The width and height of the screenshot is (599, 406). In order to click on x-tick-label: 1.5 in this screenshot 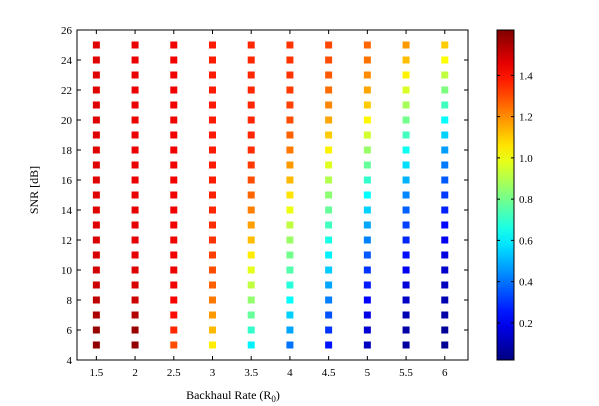, I will do `click(96, 373)`.